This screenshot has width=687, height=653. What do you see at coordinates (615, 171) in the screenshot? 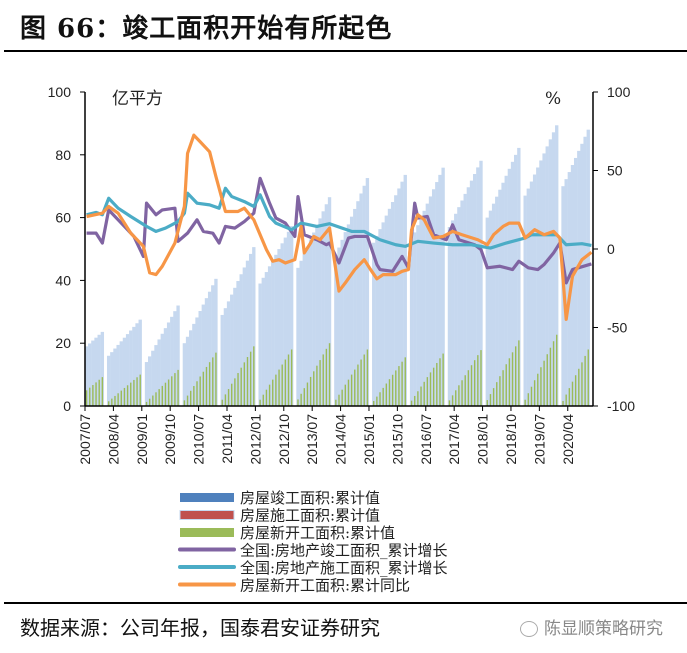
I see `right-tick-label: 50` at bounding box center [615, 171].